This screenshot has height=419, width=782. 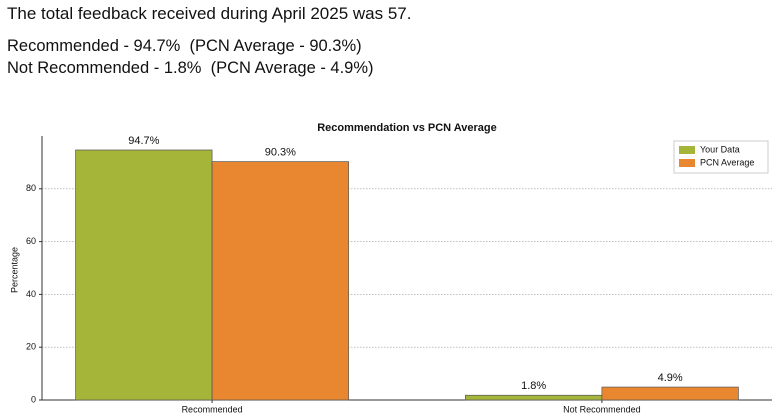 I want to click on y-tick-label: 60, so click(x=31, y=241).